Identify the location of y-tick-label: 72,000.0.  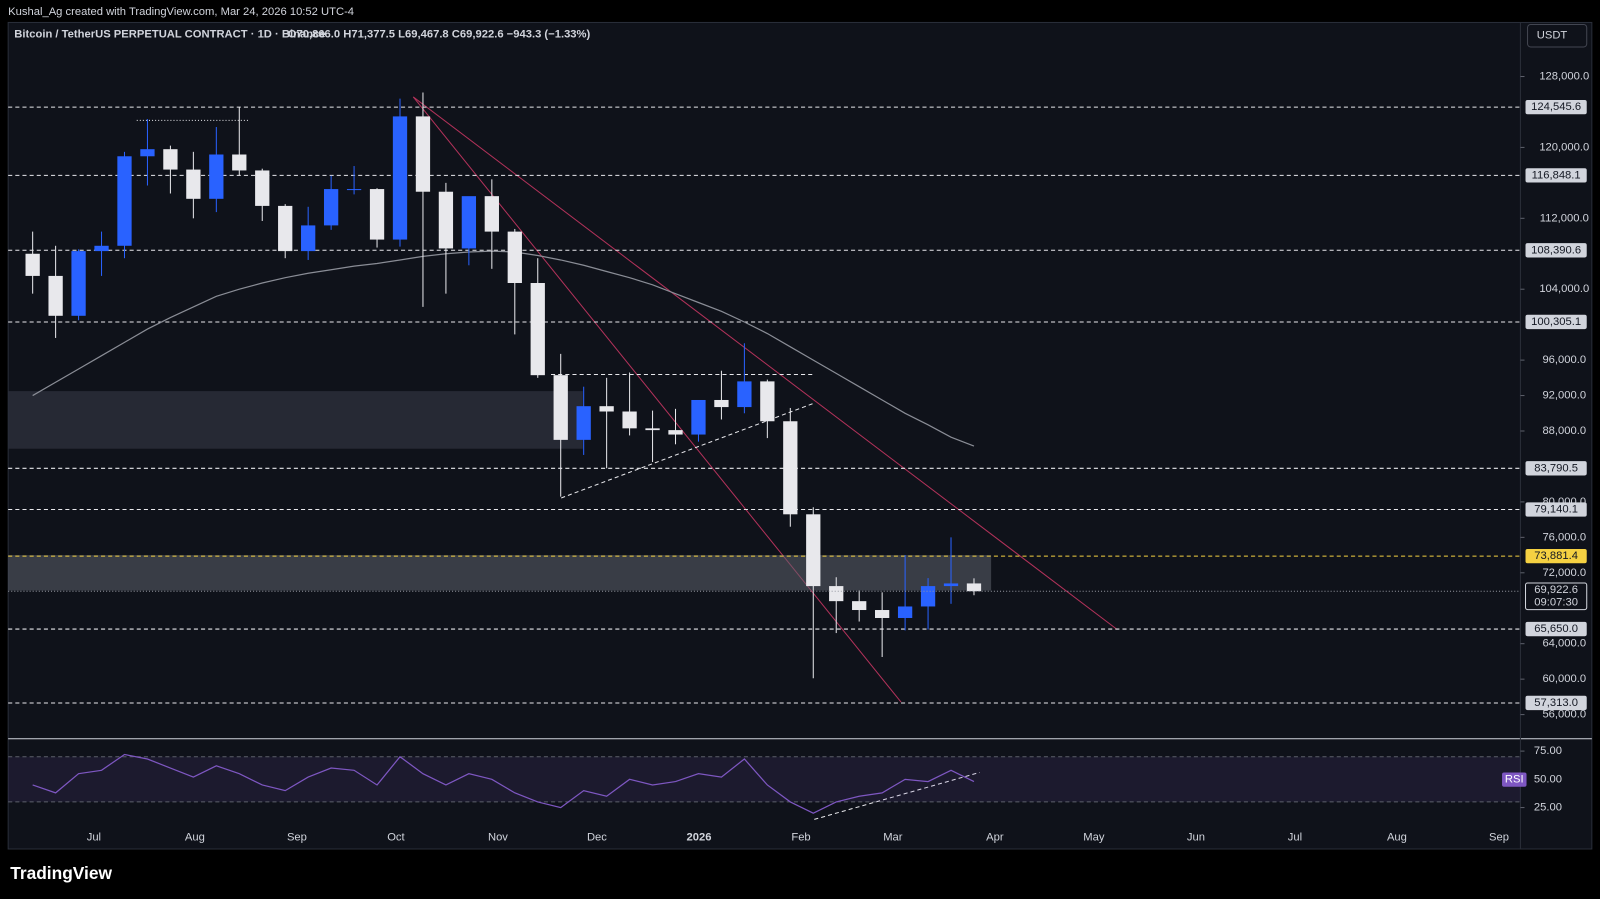
(1564, 573).